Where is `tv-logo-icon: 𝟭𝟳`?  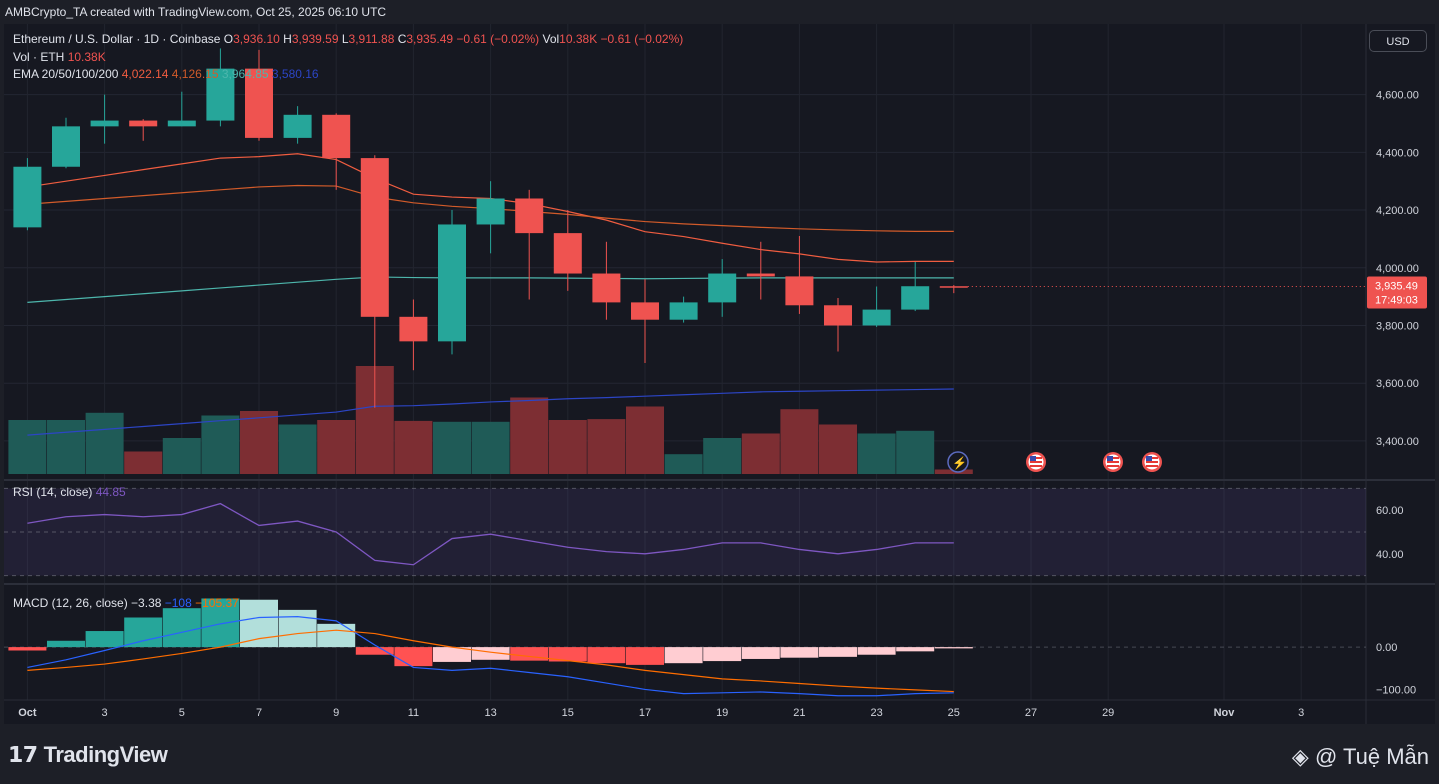
tv-logo-icon: 𝟭𝟳 is located at coordinates (23, 754).